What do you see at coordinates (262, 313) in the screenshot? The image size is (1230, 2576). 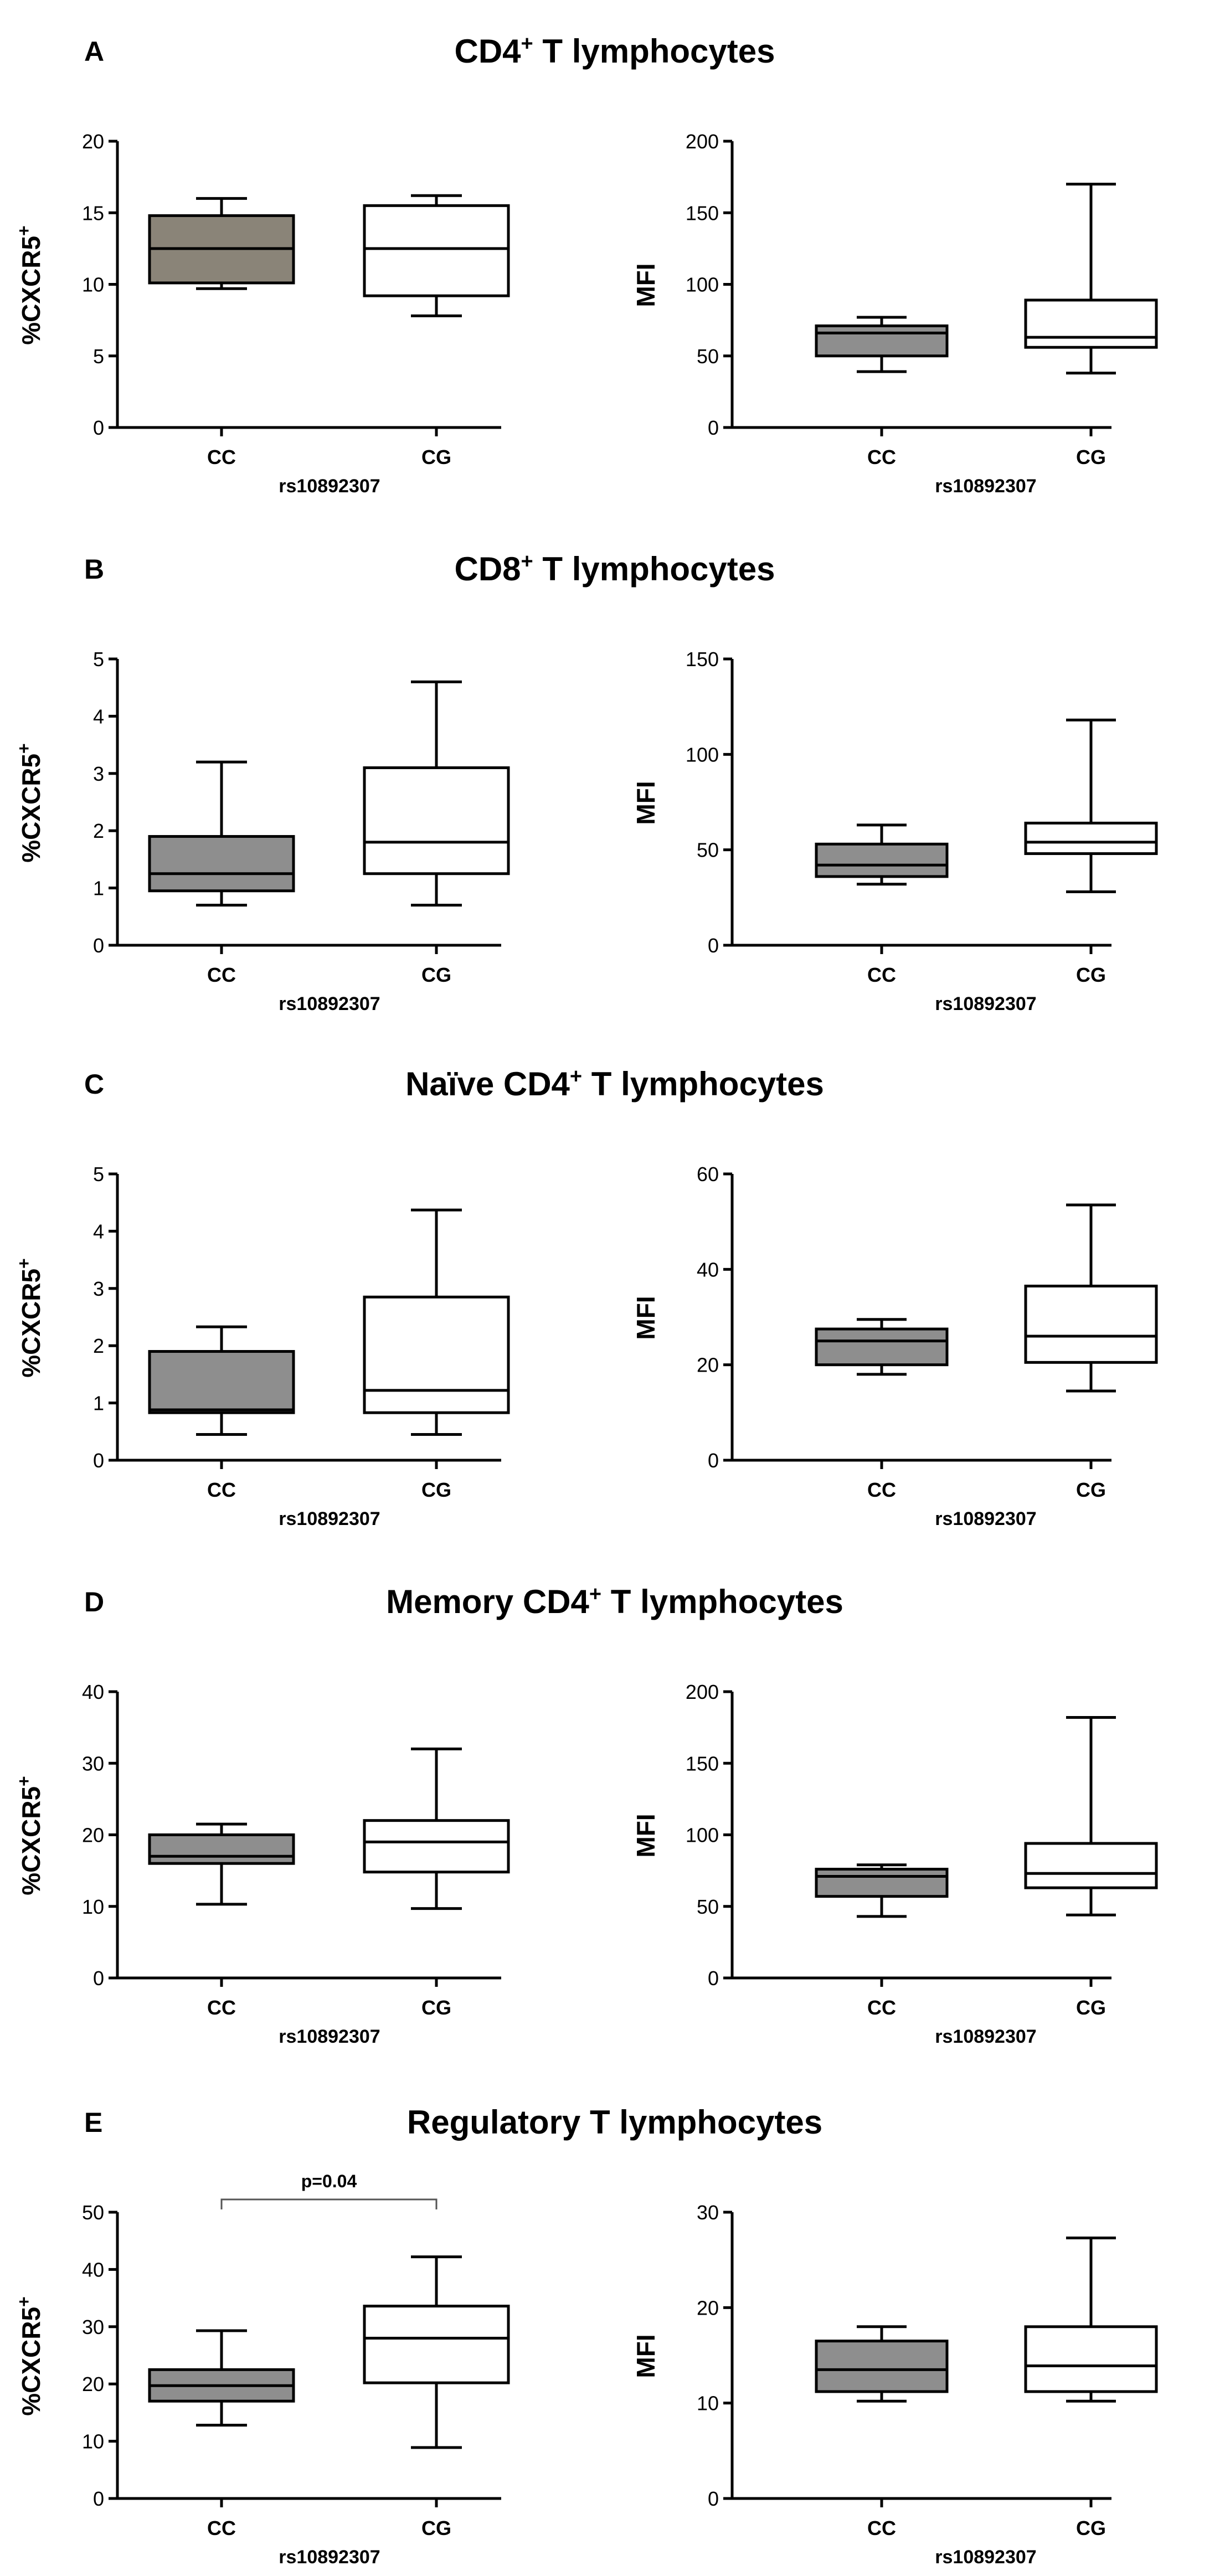 I see `plot-cxcr5-percent: 0 5 10 15 20 %CXCR5+ CC CG rs10892307` at bounding box center [262, 313].